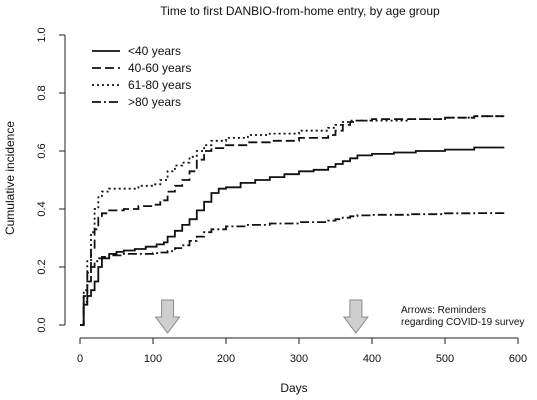 Image resolution: width=537 pixels, height=400 pixels. Describe the element at coordinates (261, 316) in the screenshot. I see `reminder-arrows` at that location.